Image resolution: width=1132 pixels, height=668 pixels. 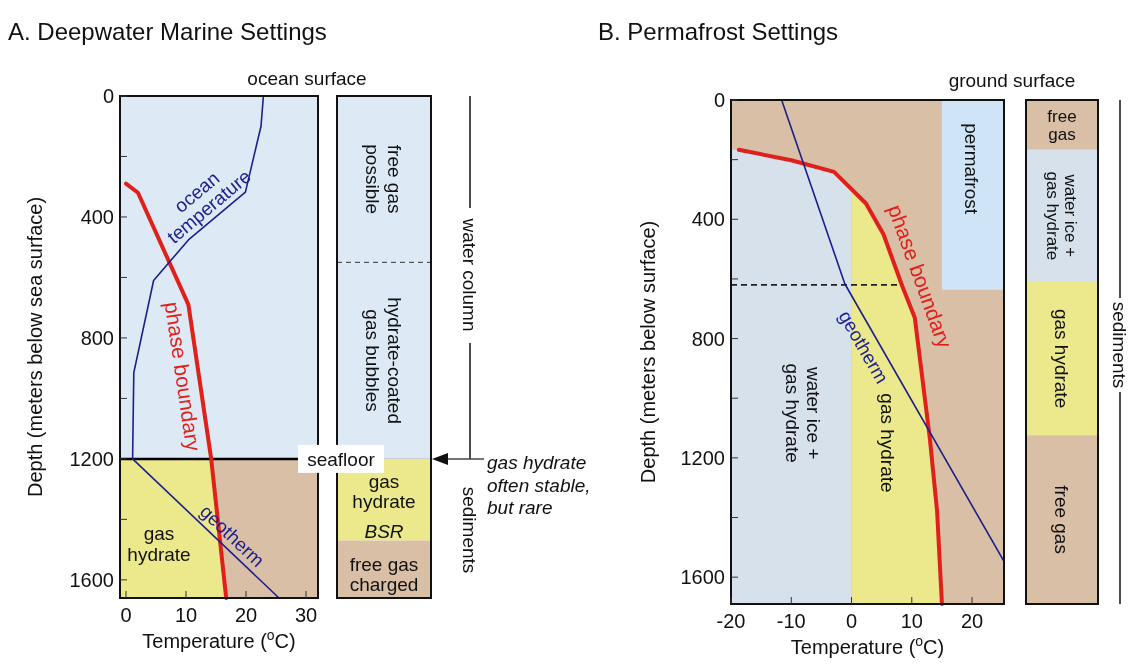 What do you see at coordinates (384, 574) in the screenshot?
I see `text: free gas charged` at bounding box center [384, 574].